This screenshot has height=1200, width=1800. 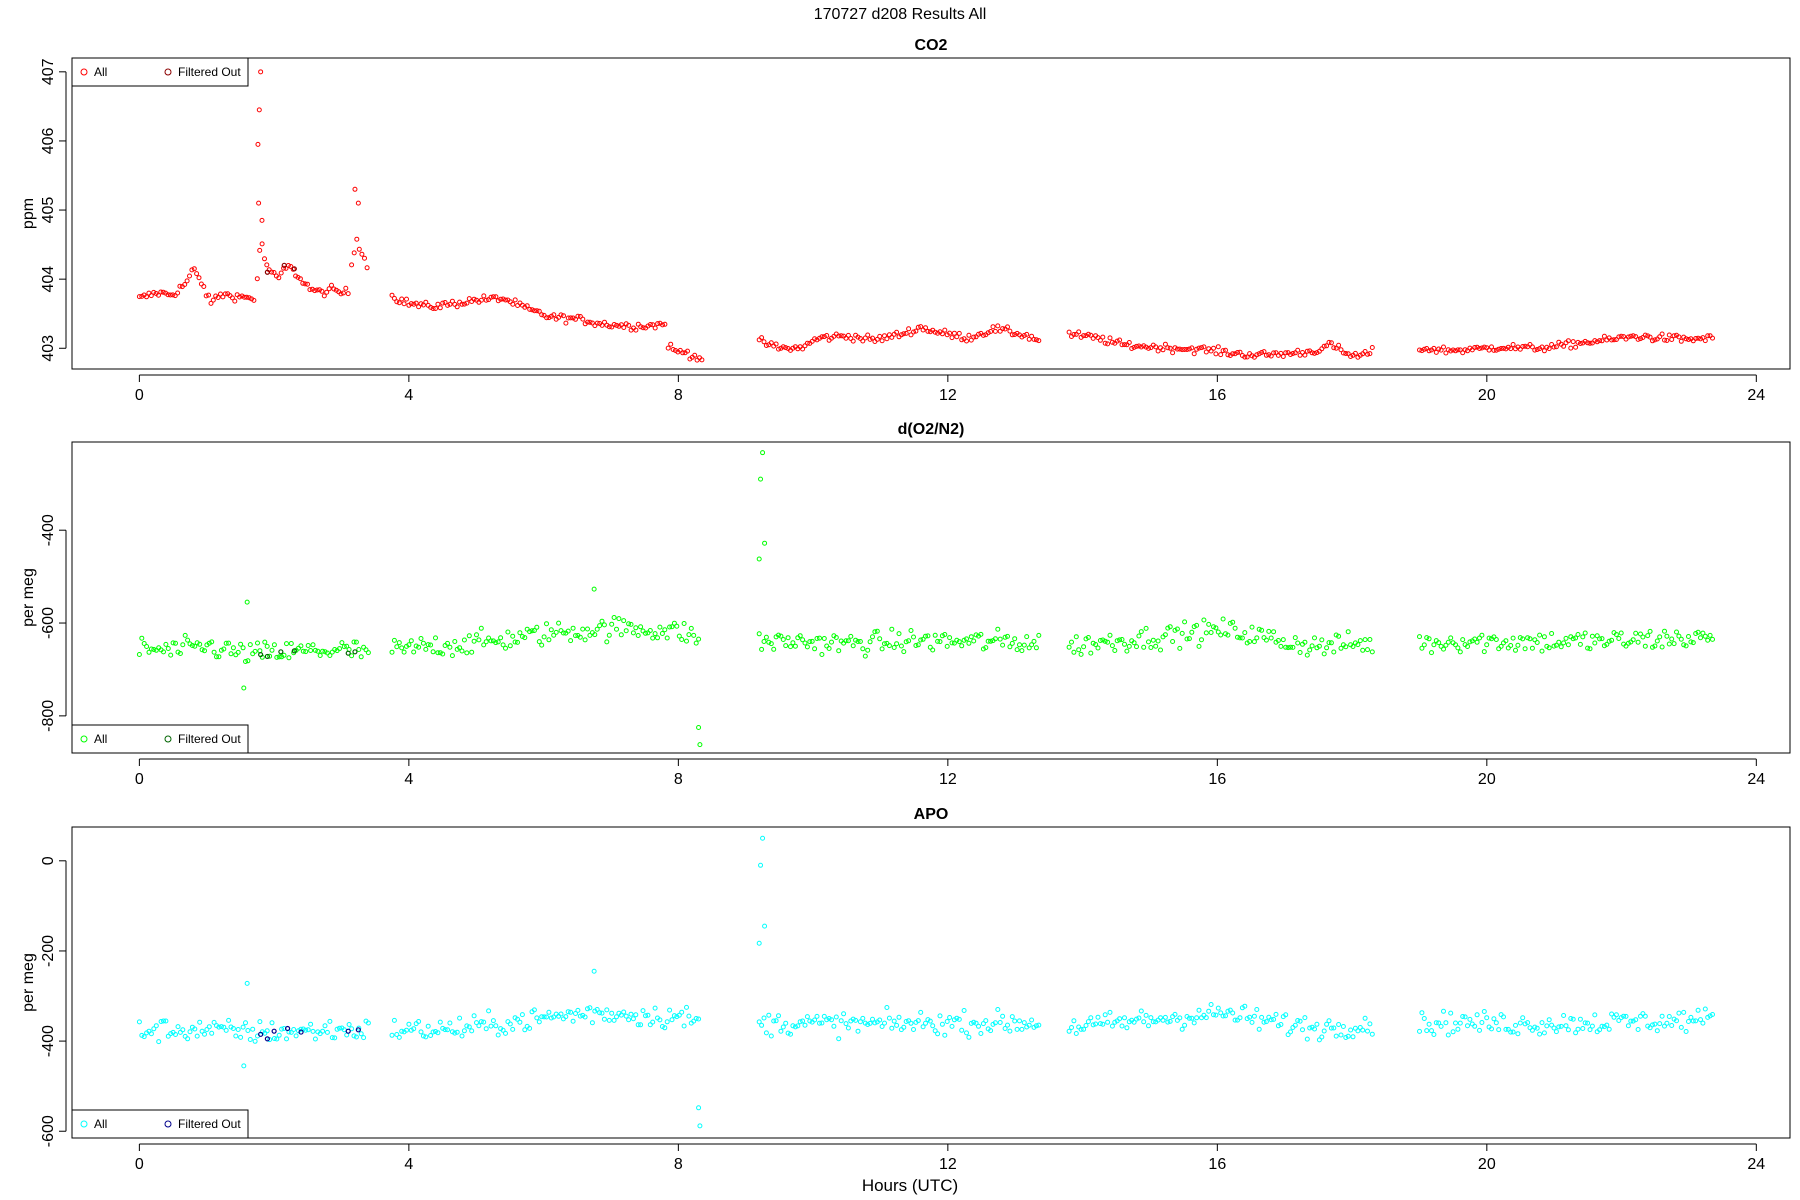 I want to click on y-axis-label: per meg, so click(x=28, y=982).